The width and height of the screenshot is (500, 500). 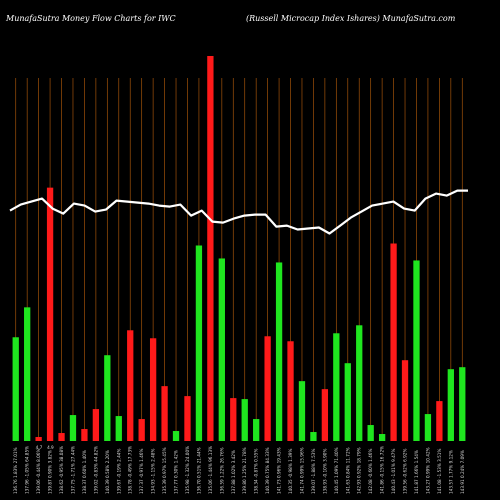 What do you see at coordinates (39, 447) in the screenshot?
I see `annotation-label: 4.7` at bounding box center [39, 447].